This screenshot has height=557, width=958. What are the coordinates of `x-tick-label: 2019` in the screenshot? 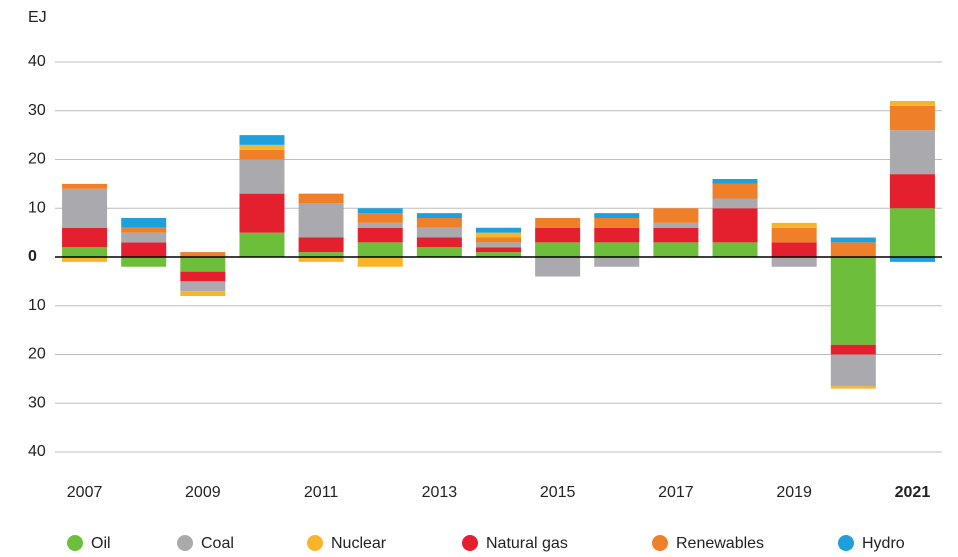 It's located at (794, 492).